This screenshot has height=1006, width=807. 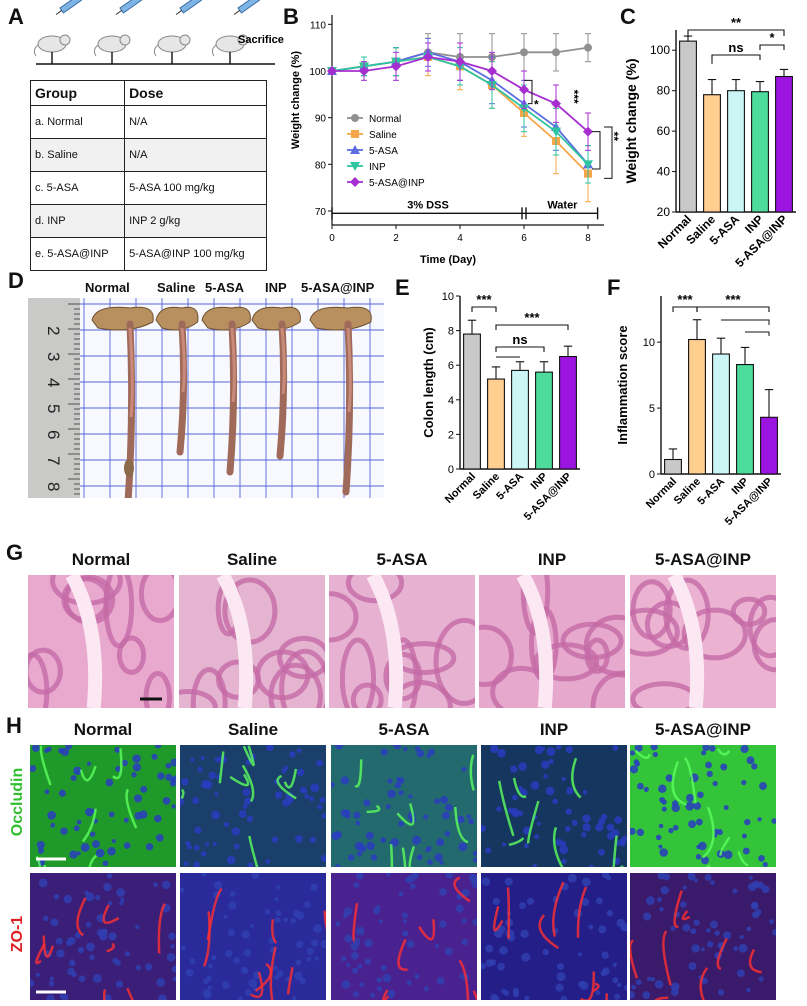 What do you see at coordinates (283, 361) in the screenshot?
I see `colon-highlight` at bounding box center [283, 361].